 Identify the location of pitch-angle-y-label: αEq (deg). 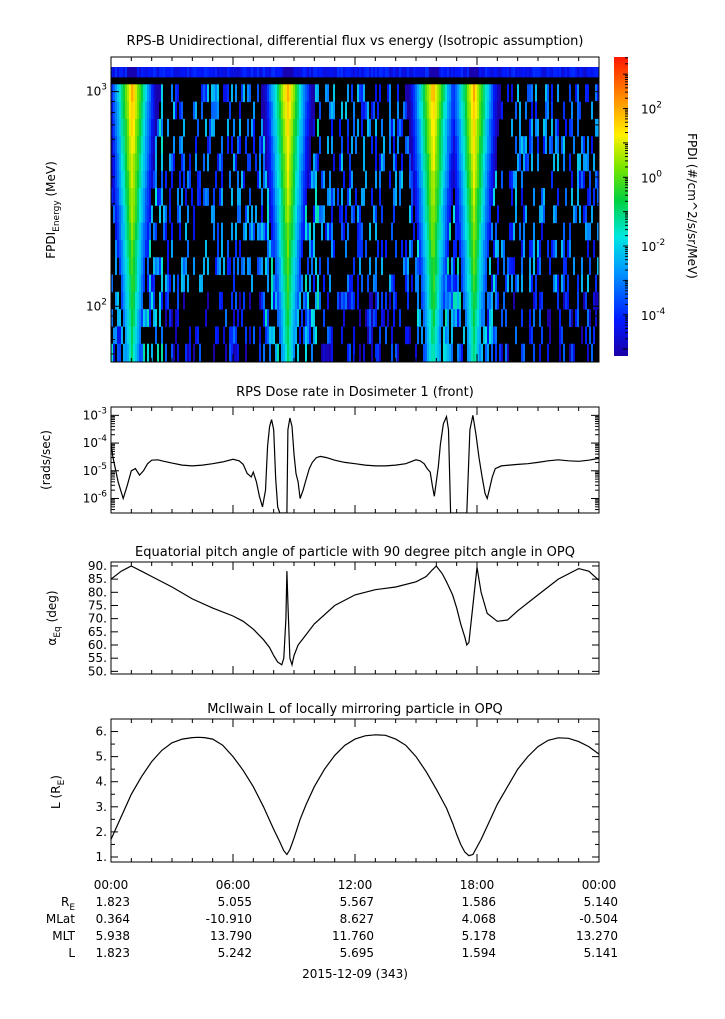
(54, 617).